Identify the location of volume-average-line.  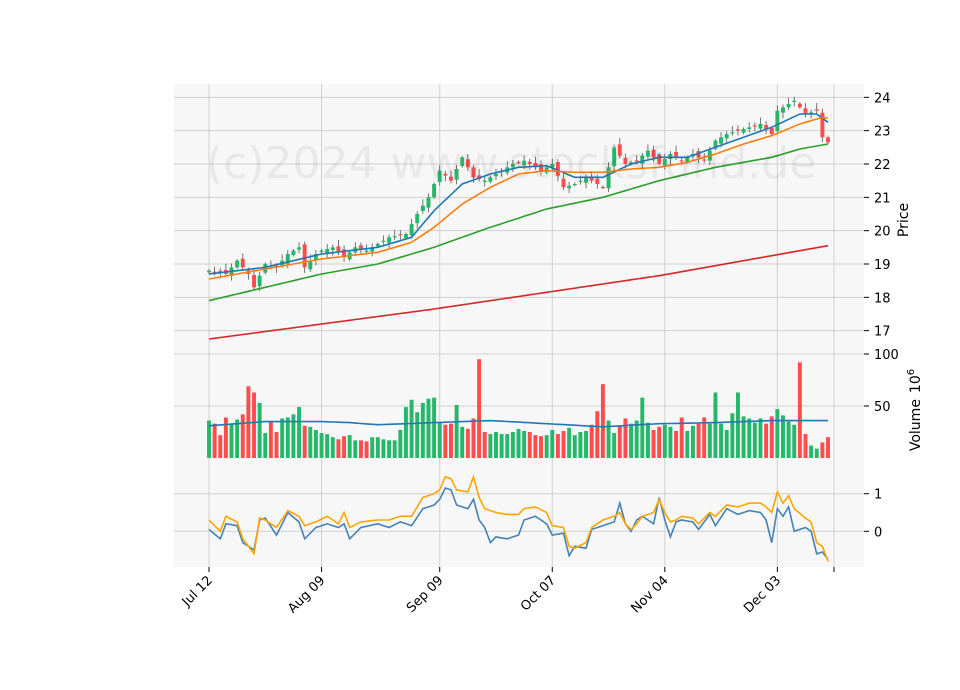
(518, 423).